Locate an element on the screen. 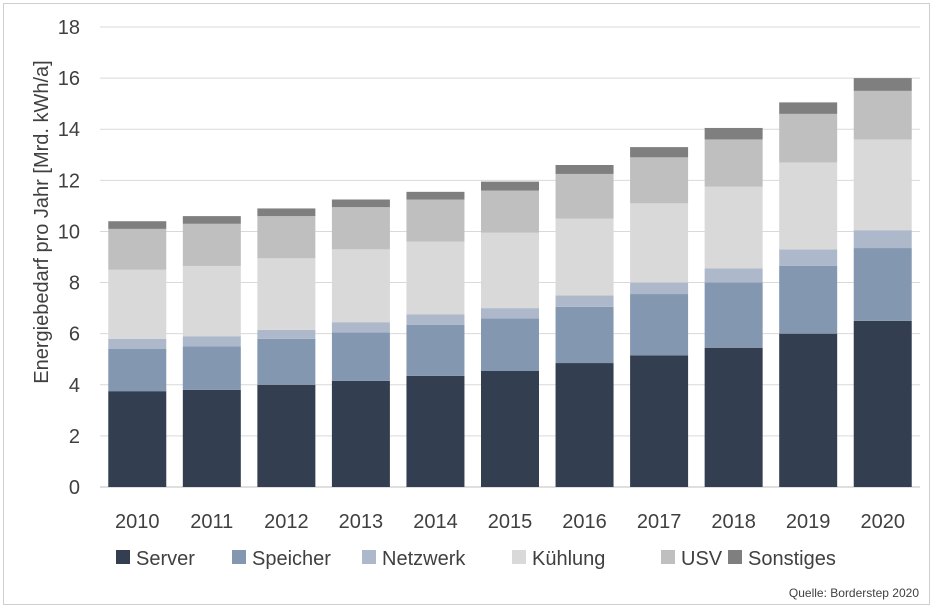 The image size is (935, 610). y-tick-label: 18 is located at coordinates (69, 28).